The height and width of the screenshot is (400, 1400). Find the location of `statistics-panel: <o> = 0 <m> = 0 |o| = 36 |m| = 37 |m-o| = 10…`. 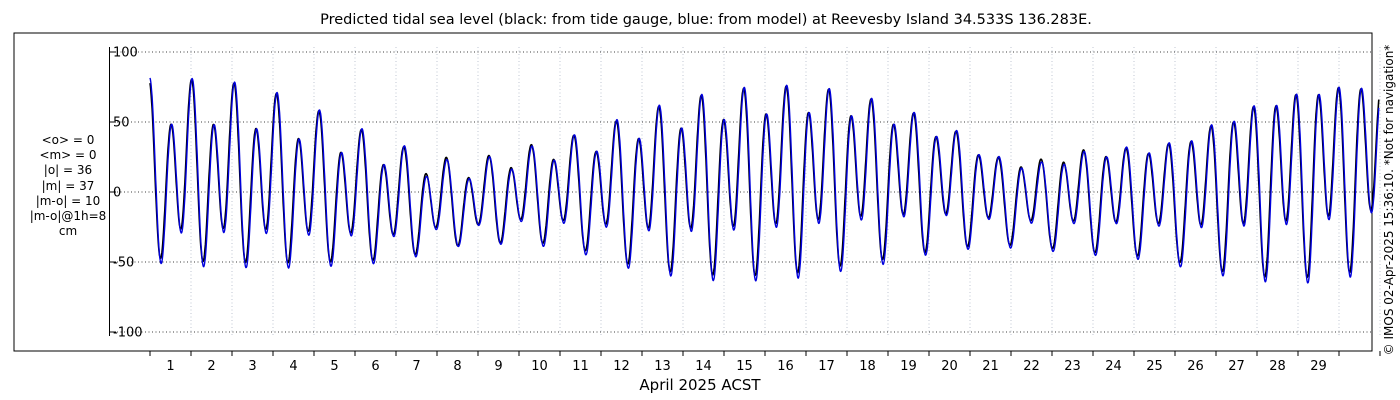

statistics-panel: <o> = 0 <m> = 0 |o| = 36 |m| = 37 |m-o| = 10… is located at coordinates (68, 186).